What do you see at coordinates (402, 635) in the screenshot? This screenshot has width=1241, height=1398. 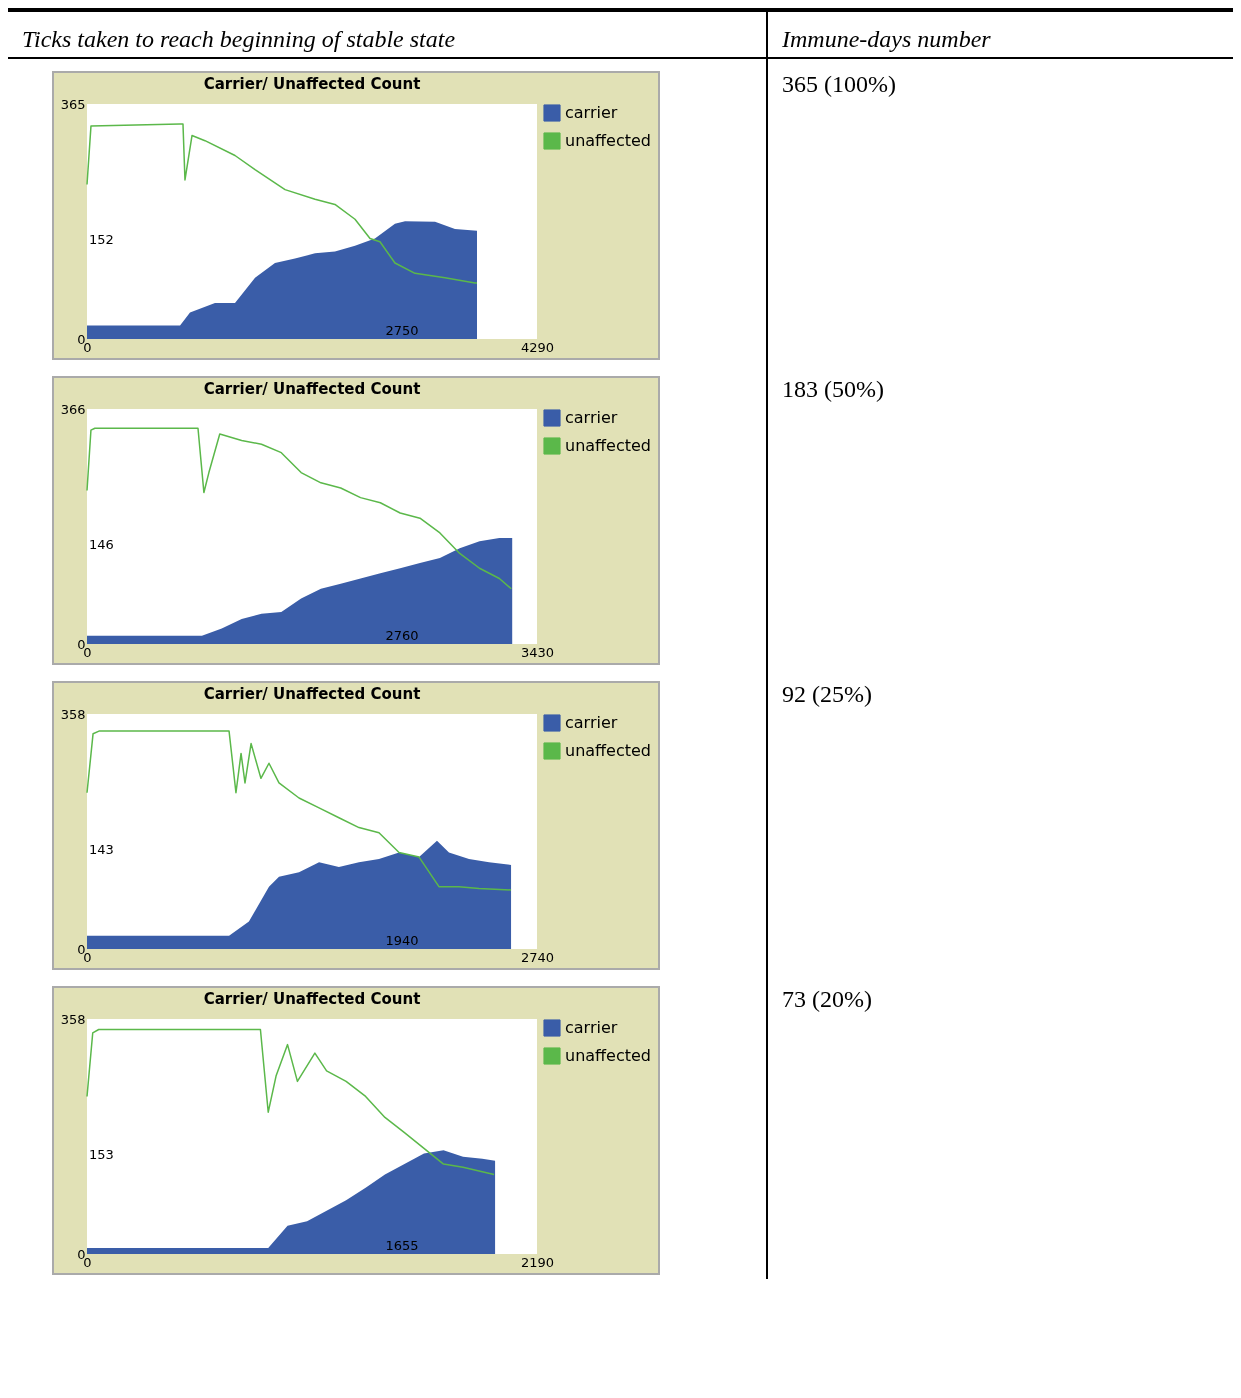 I see `annotation: 2760` at bounding box center [402, 635].